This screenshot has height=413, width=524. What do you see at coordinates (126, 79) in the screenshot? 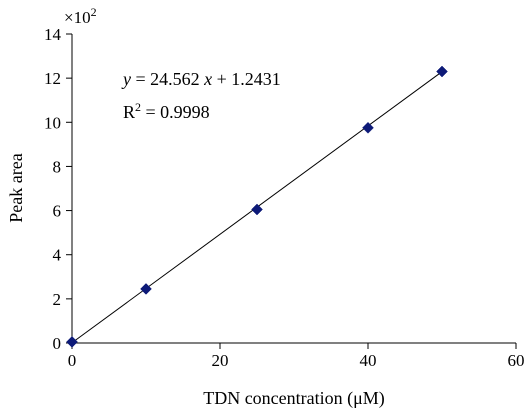
I see `equation-y-var: y` at bounding box center [126, 79].